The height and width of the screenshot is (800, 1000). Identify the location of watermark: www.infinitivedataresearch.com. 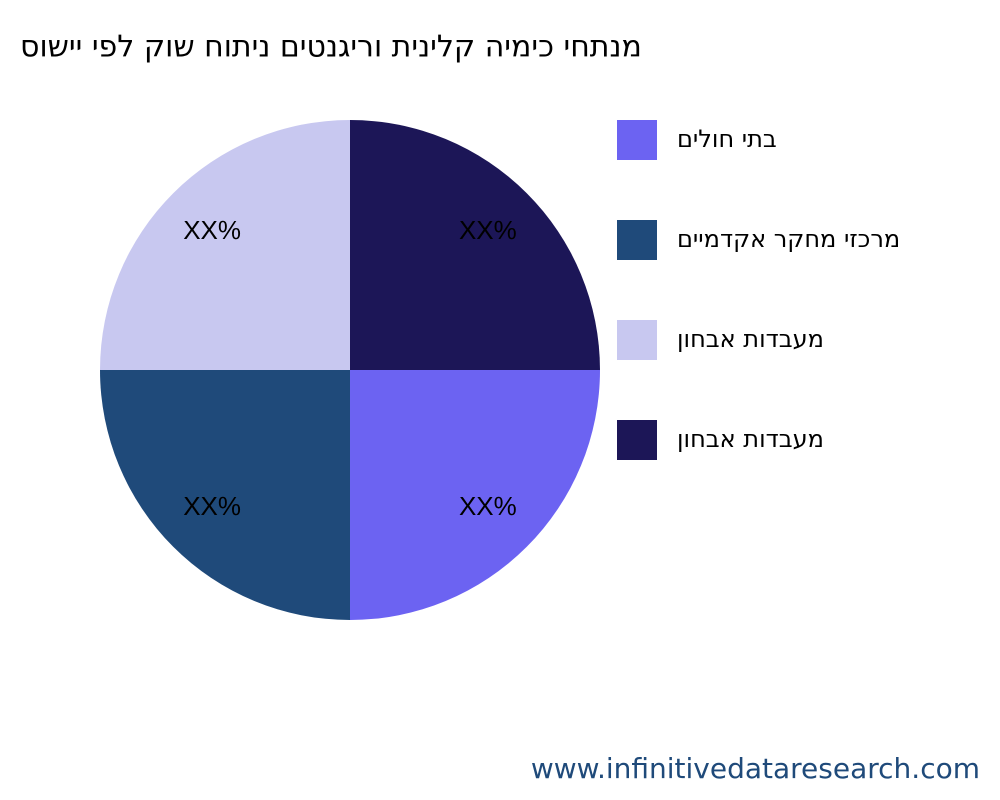
(755, 768).